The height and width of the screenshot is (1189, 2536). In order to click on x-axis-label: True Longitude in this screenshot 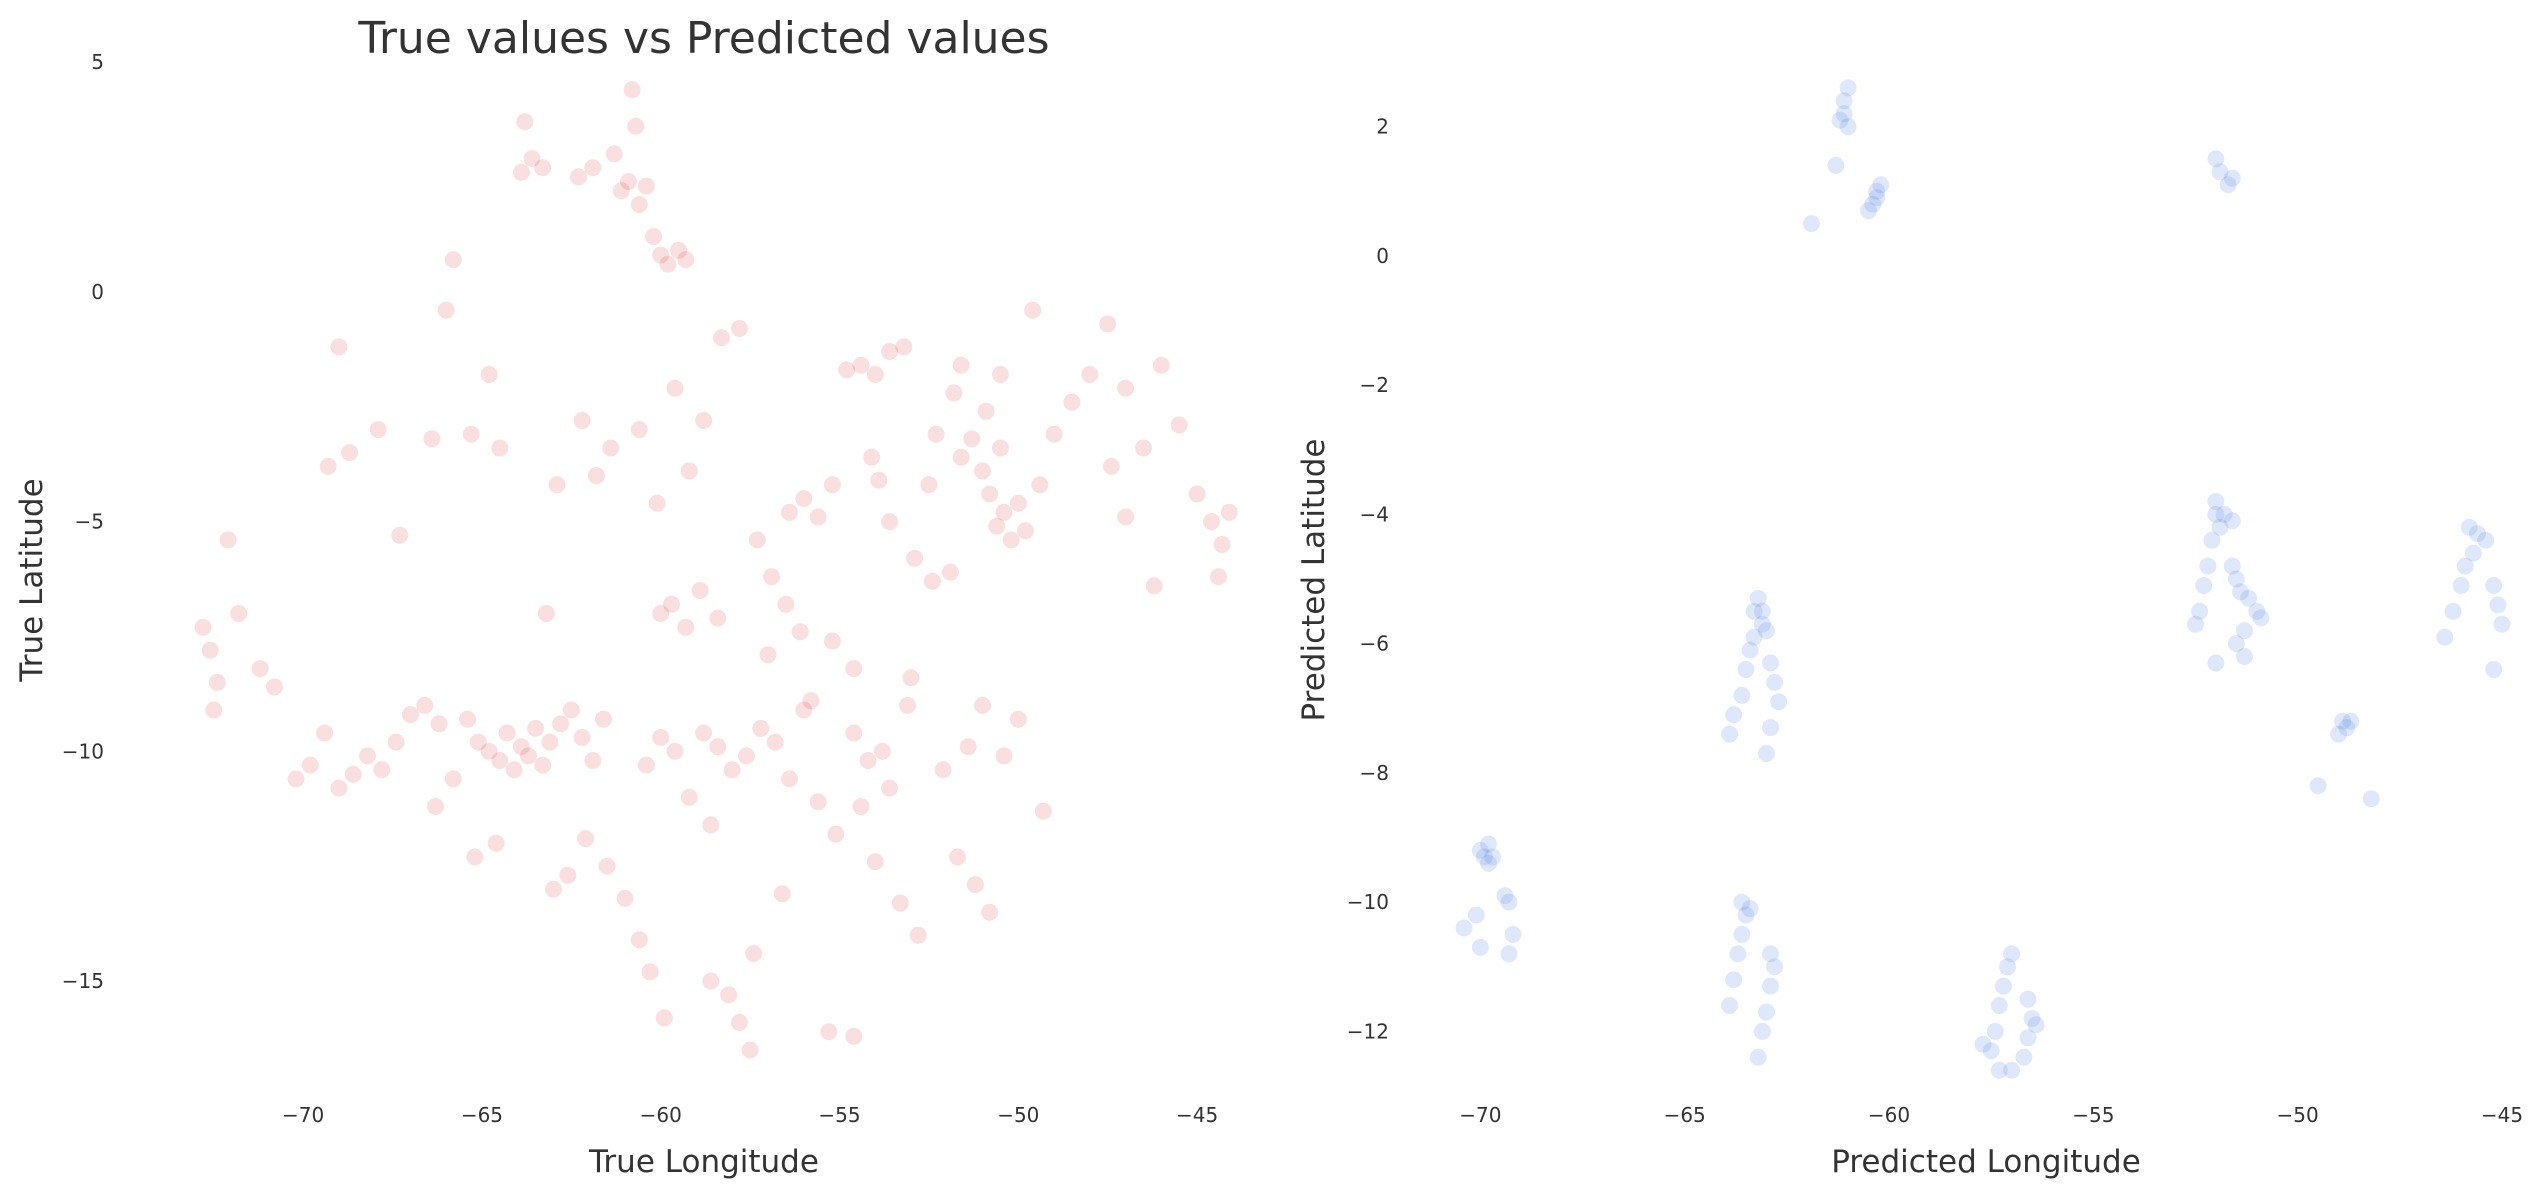, I will do `click(703, 1162)`.